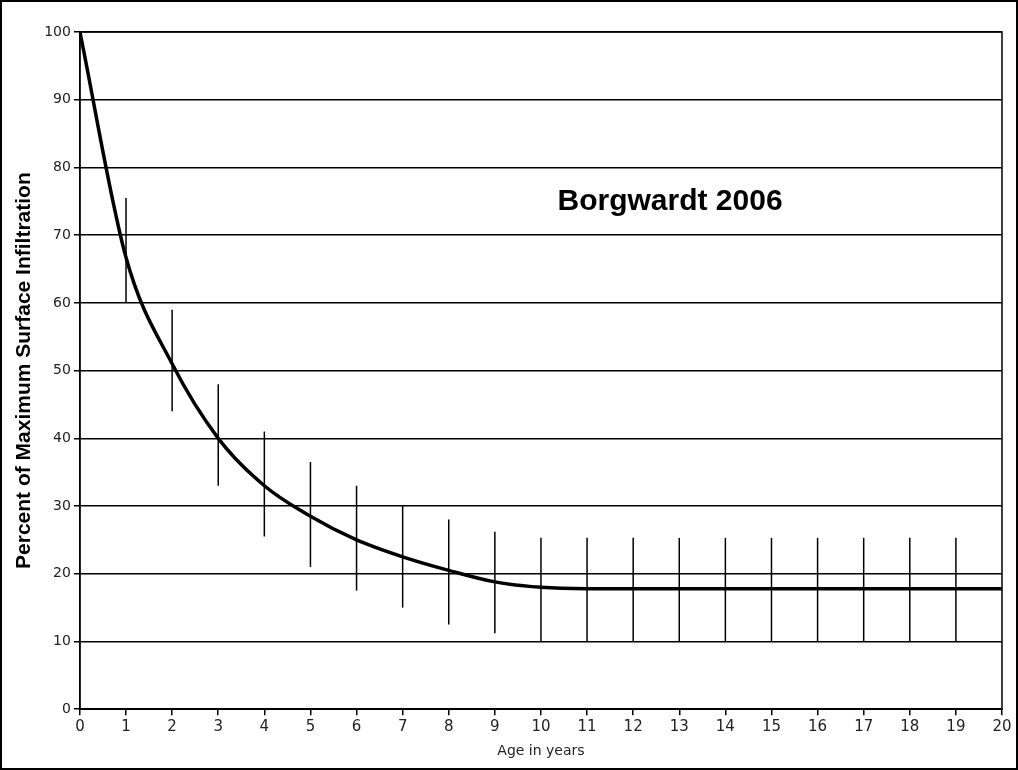 This screenshot has height=770, width=1018. Describe the element at coordinates (1002, 726) in the screenshot. I see `x-tick-label: 20` at that location.